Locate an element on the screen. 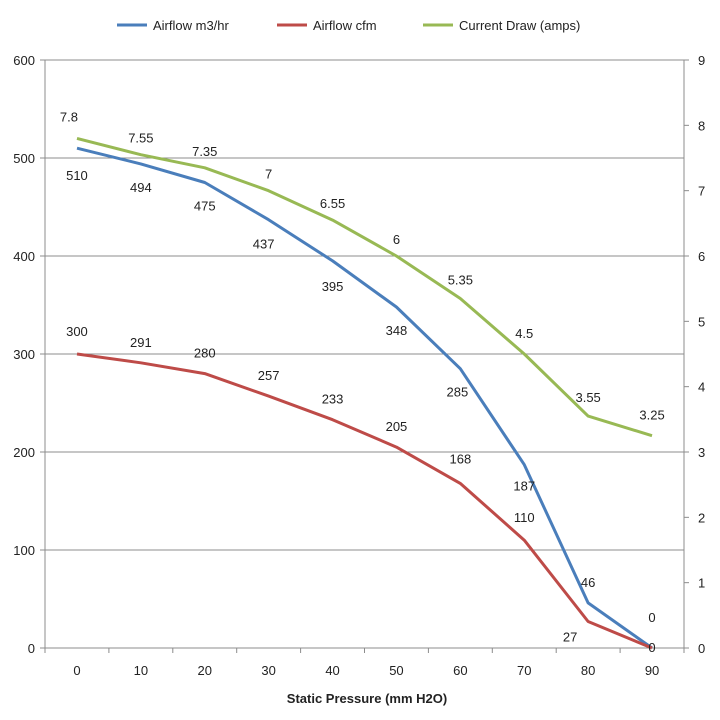  x-tick-label: 40 is located at coordinates (332, 670).